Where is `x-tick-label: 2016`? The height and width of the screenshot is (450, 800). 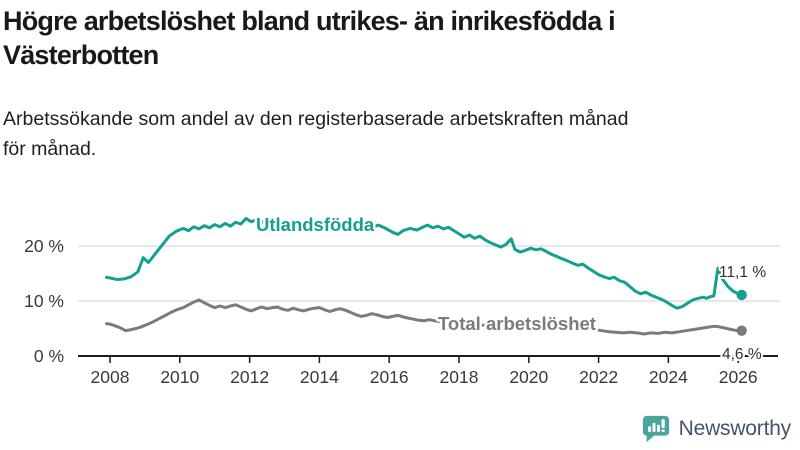 x-tick-label: 2016 is located at coordinates (389, 377).